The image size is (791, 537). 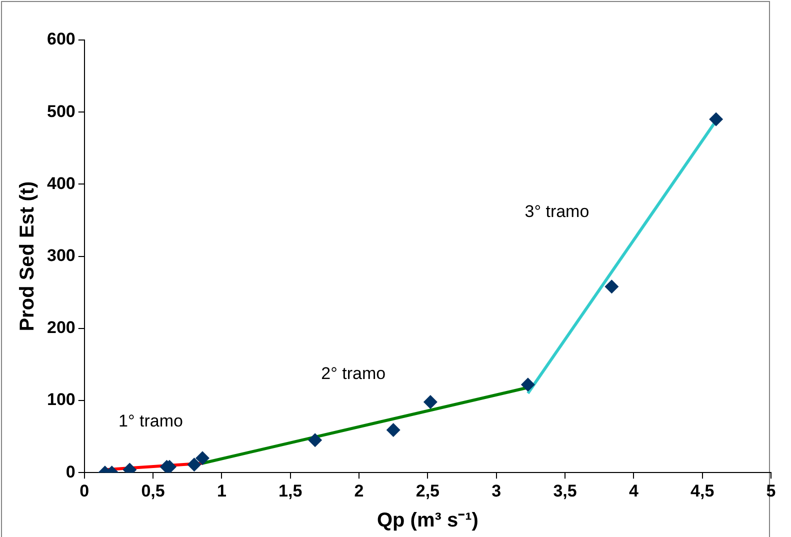 I want to click on y-tick-label: 100, so click(x=61, y=400).